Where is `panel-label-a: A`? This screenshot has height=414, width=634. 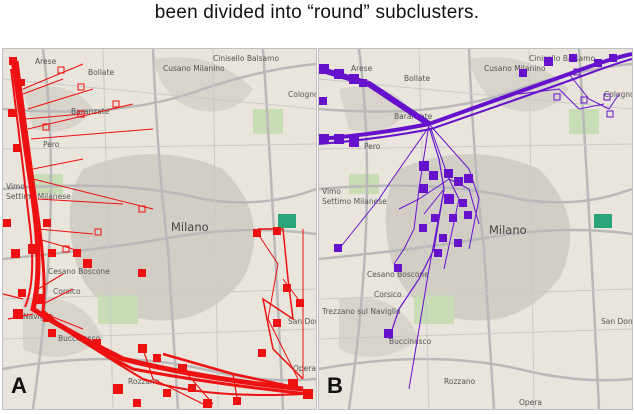 panel-label-a: A is located at coordinates (19, 385).